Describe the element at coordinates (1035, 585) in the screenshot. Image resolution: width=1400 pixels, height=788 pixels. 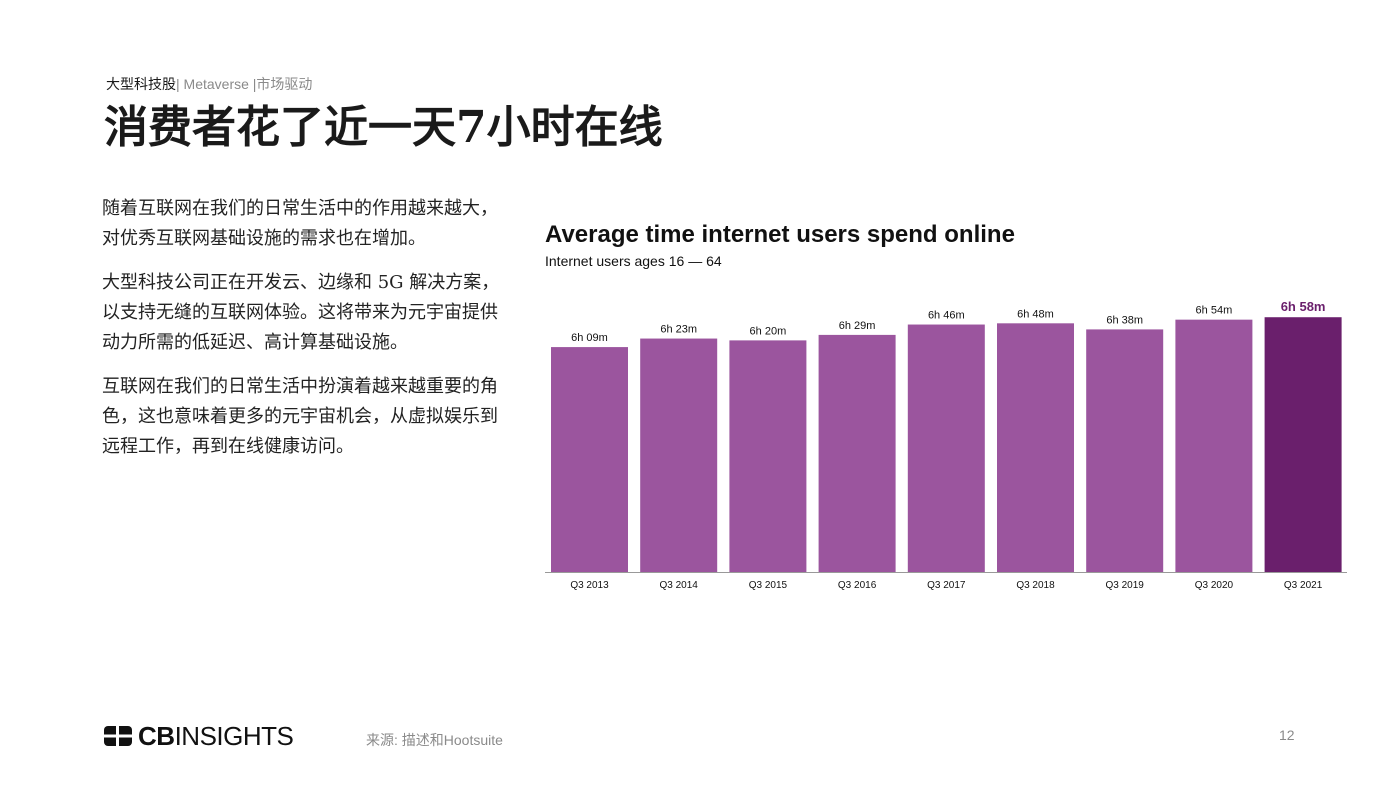
I see `x-tick-label: Q3 2018` at that location.